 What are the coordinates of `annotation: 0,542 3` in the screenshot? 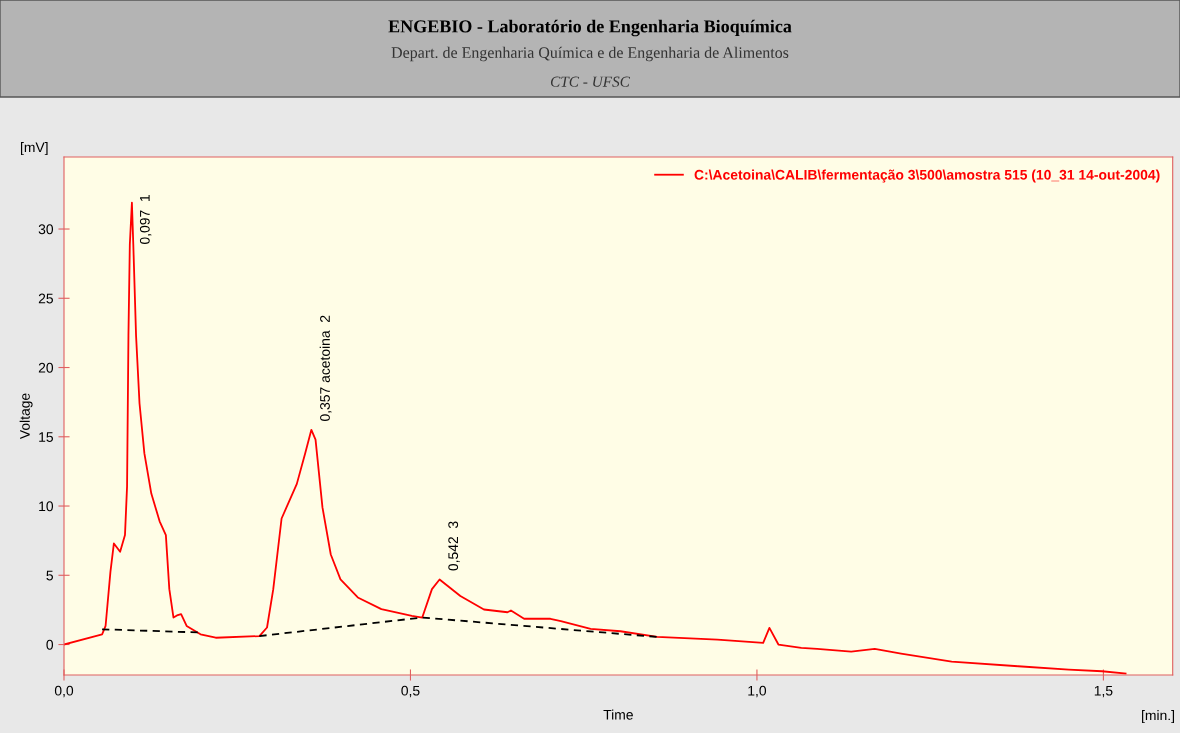 It's located at (454, 546).